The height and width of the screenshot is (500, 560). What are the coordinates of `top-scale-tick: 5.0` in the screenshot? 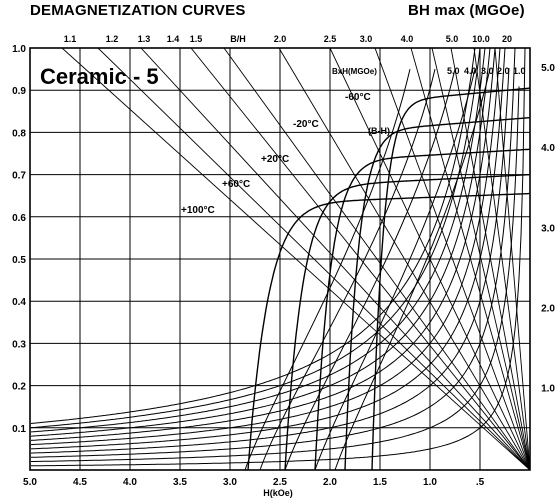 It's located at (452, 39).